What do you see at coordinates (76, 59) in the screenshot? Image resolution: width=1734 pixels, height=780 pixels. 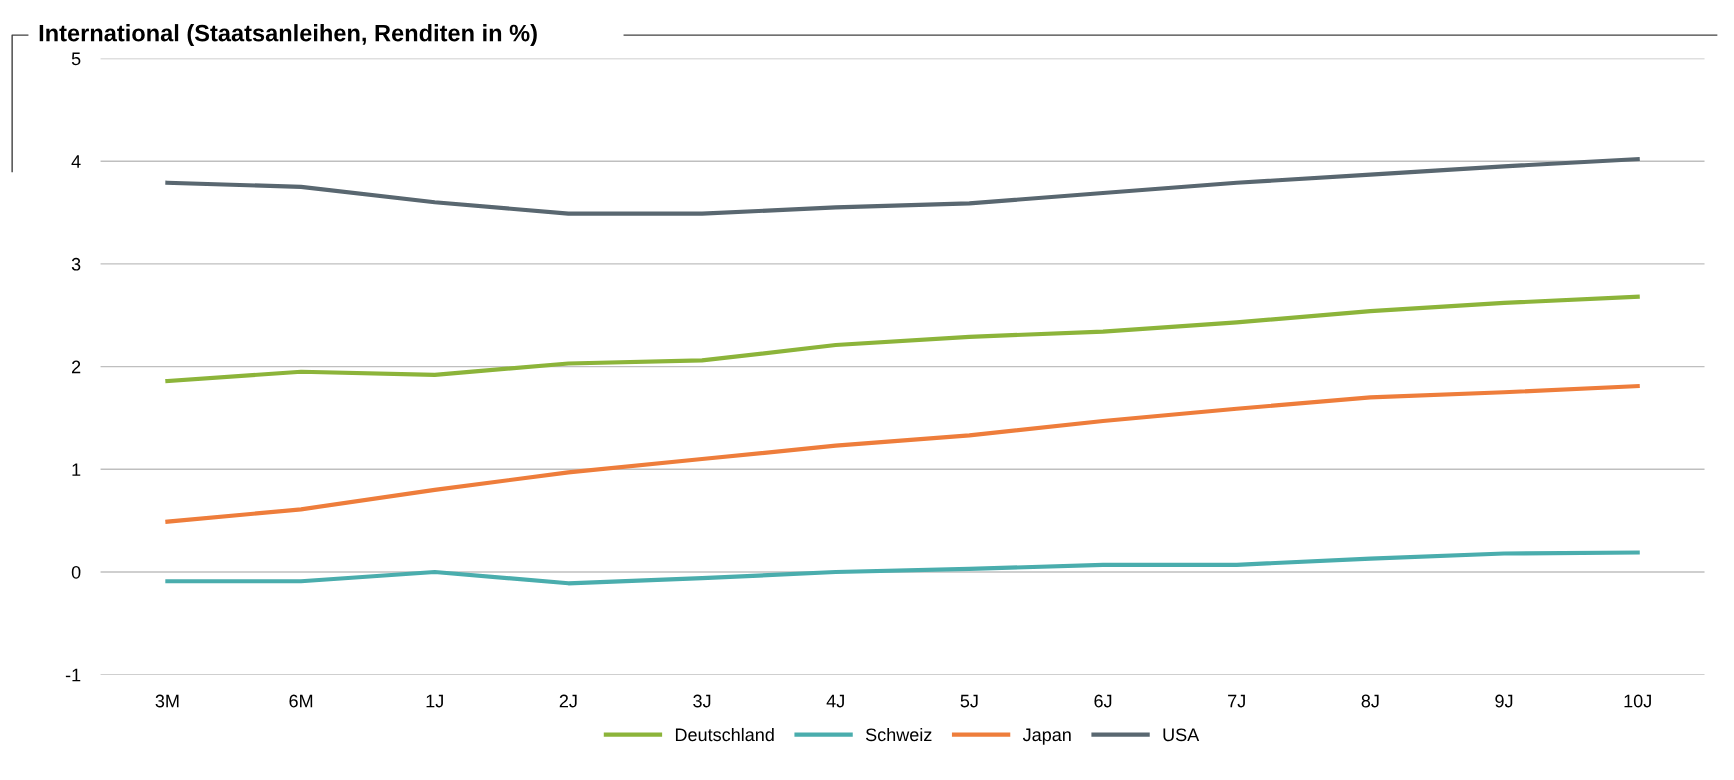 I see `y-tick-label: 5` at bounding box center [76, 59].